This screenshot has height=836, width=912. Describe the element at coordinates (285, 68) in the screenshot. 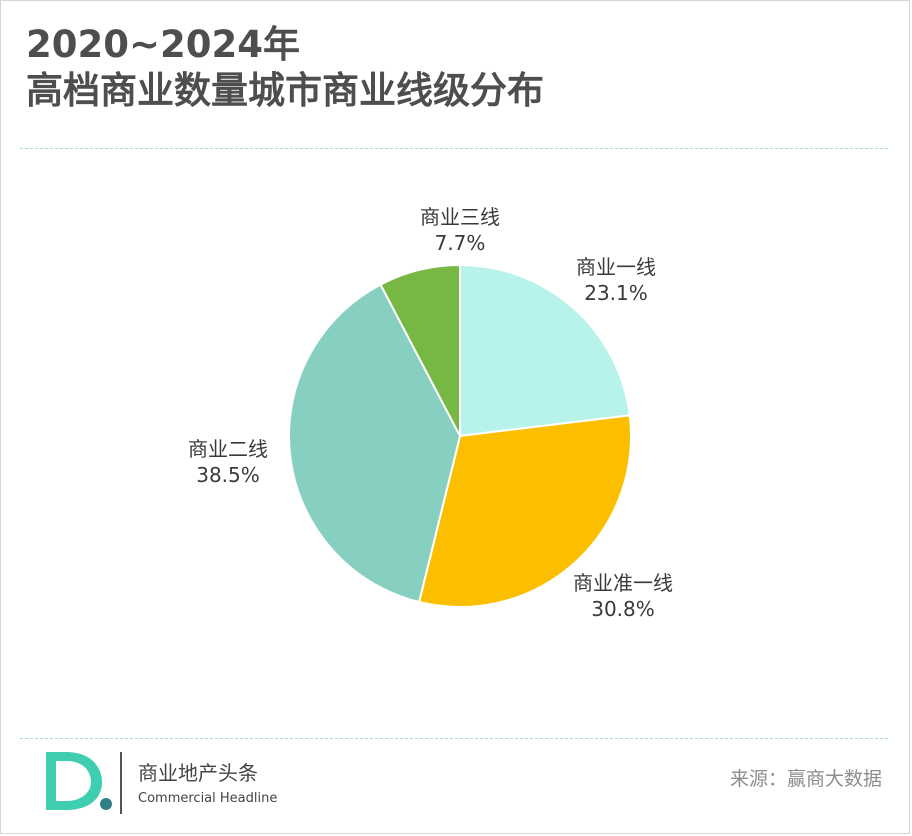

I see `chart-title: 2020~2024年 高档商业数量城市商业线级分布` at that location.